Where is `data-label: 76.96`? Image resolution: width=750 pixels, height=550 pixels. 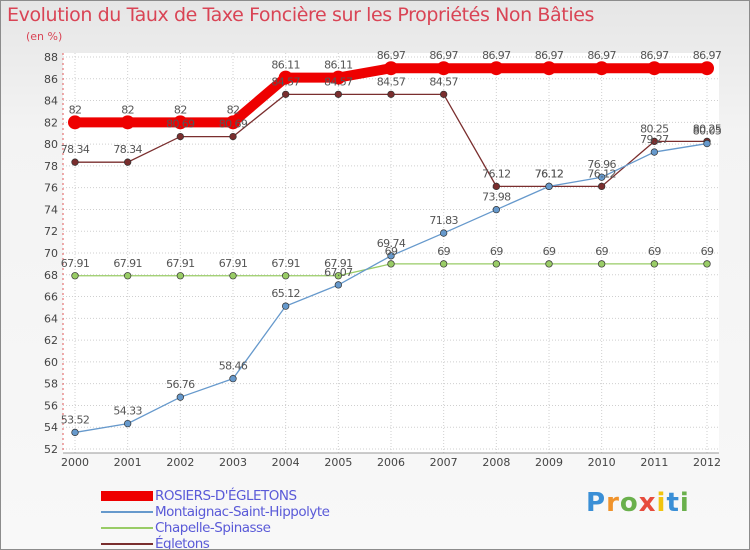 data-label: 76.96 is located at coordinates (601, 164).